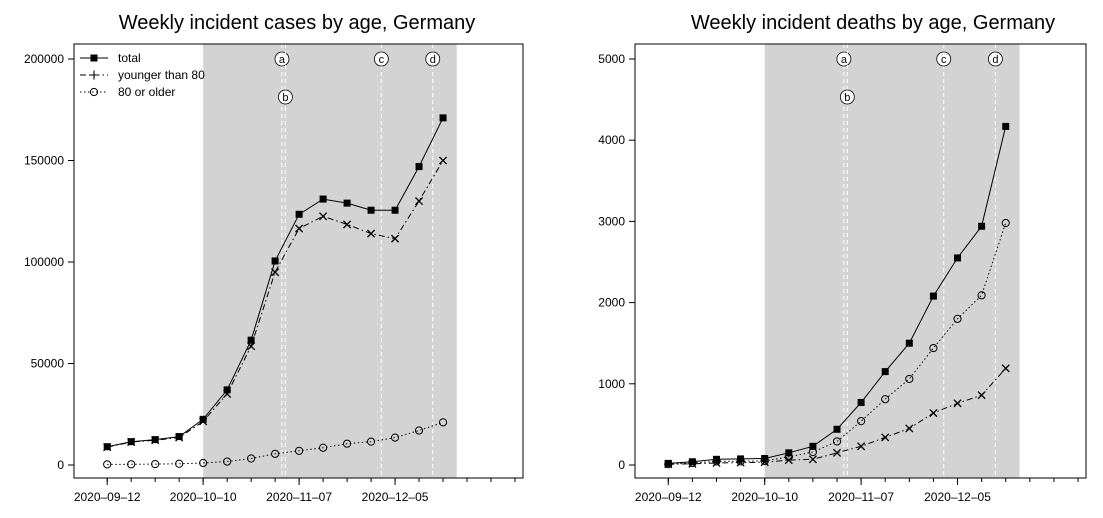 The height and width of the screenshot is (518, 1103). I want to click on deaths-event-label-d: d, so click(995, 60).